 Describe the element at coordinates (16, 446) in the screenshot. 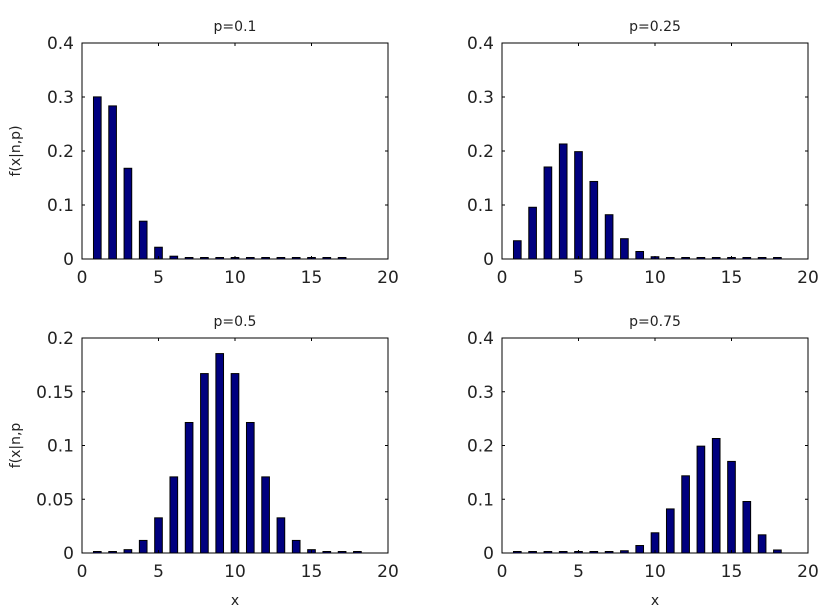

I see `y-axis-label: f(x|n,p` at that location.